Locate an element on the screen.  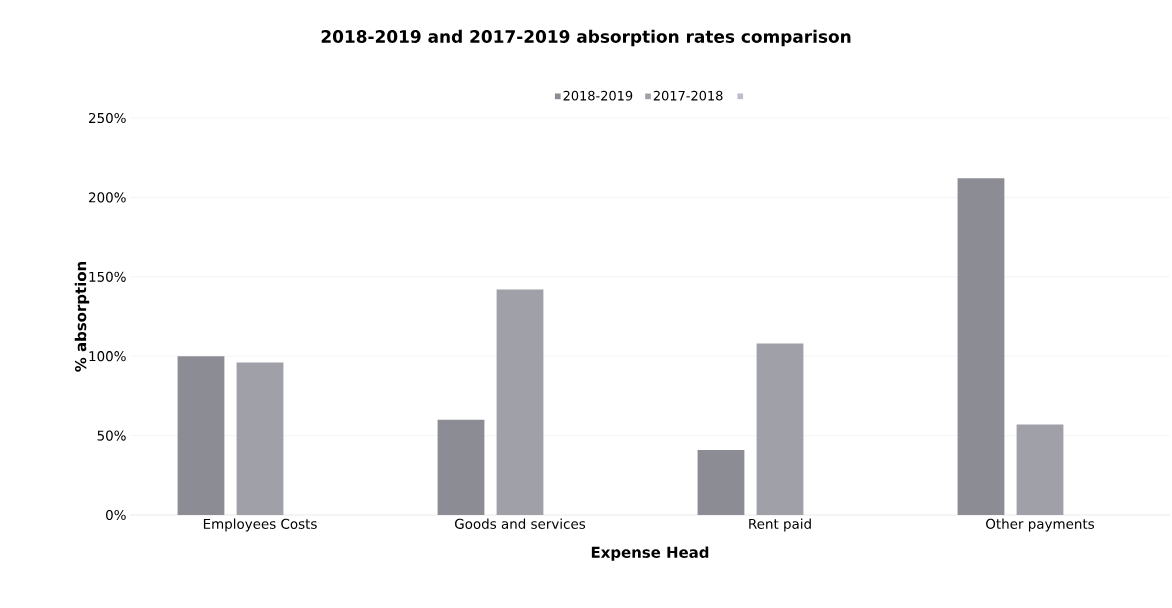
y-tick-label: 200% is located at coordinates (107, 197).